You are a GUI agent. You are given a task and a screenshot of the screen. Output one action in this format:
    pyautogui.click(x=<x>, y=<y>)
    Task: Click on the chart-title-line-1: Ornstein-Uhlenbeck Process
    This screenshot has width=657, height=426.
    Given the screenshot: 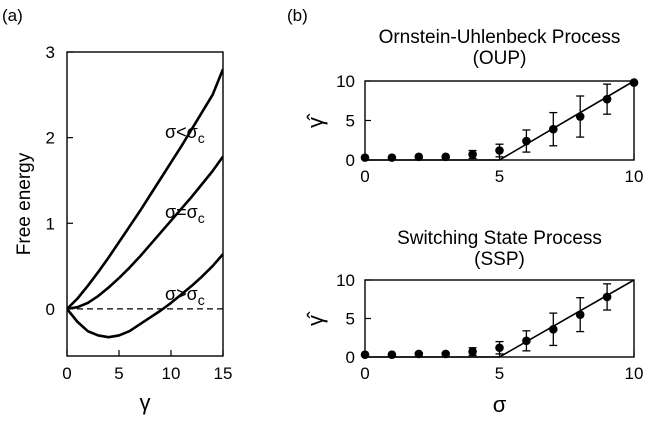 What is the action you would take?
    pyautogui.click(x=500, y=37)
    